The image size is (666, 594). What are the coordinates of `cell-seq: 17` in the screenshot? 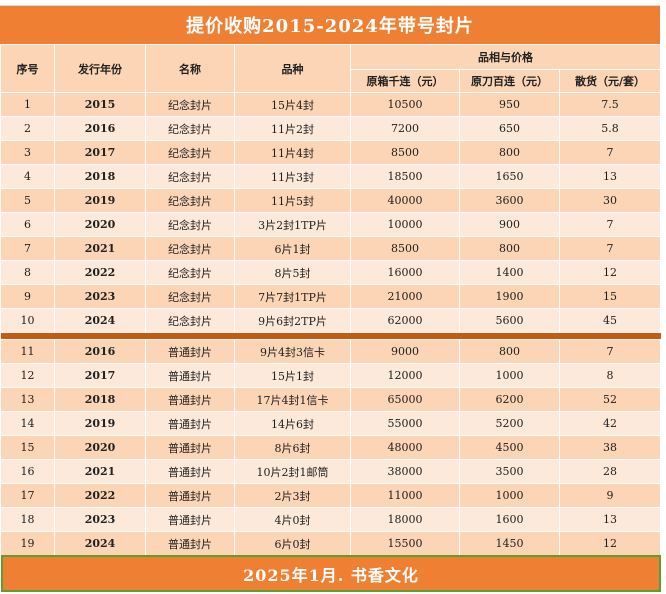 It's located at (27, 495).